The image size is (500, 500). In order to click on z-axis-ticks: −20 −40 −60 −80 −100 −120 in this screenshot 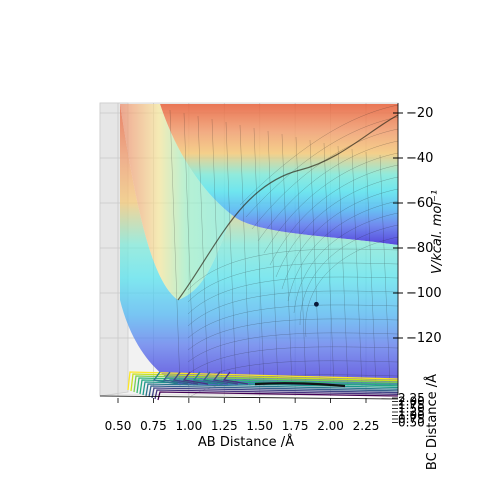, I will do `click(417, 226)`.